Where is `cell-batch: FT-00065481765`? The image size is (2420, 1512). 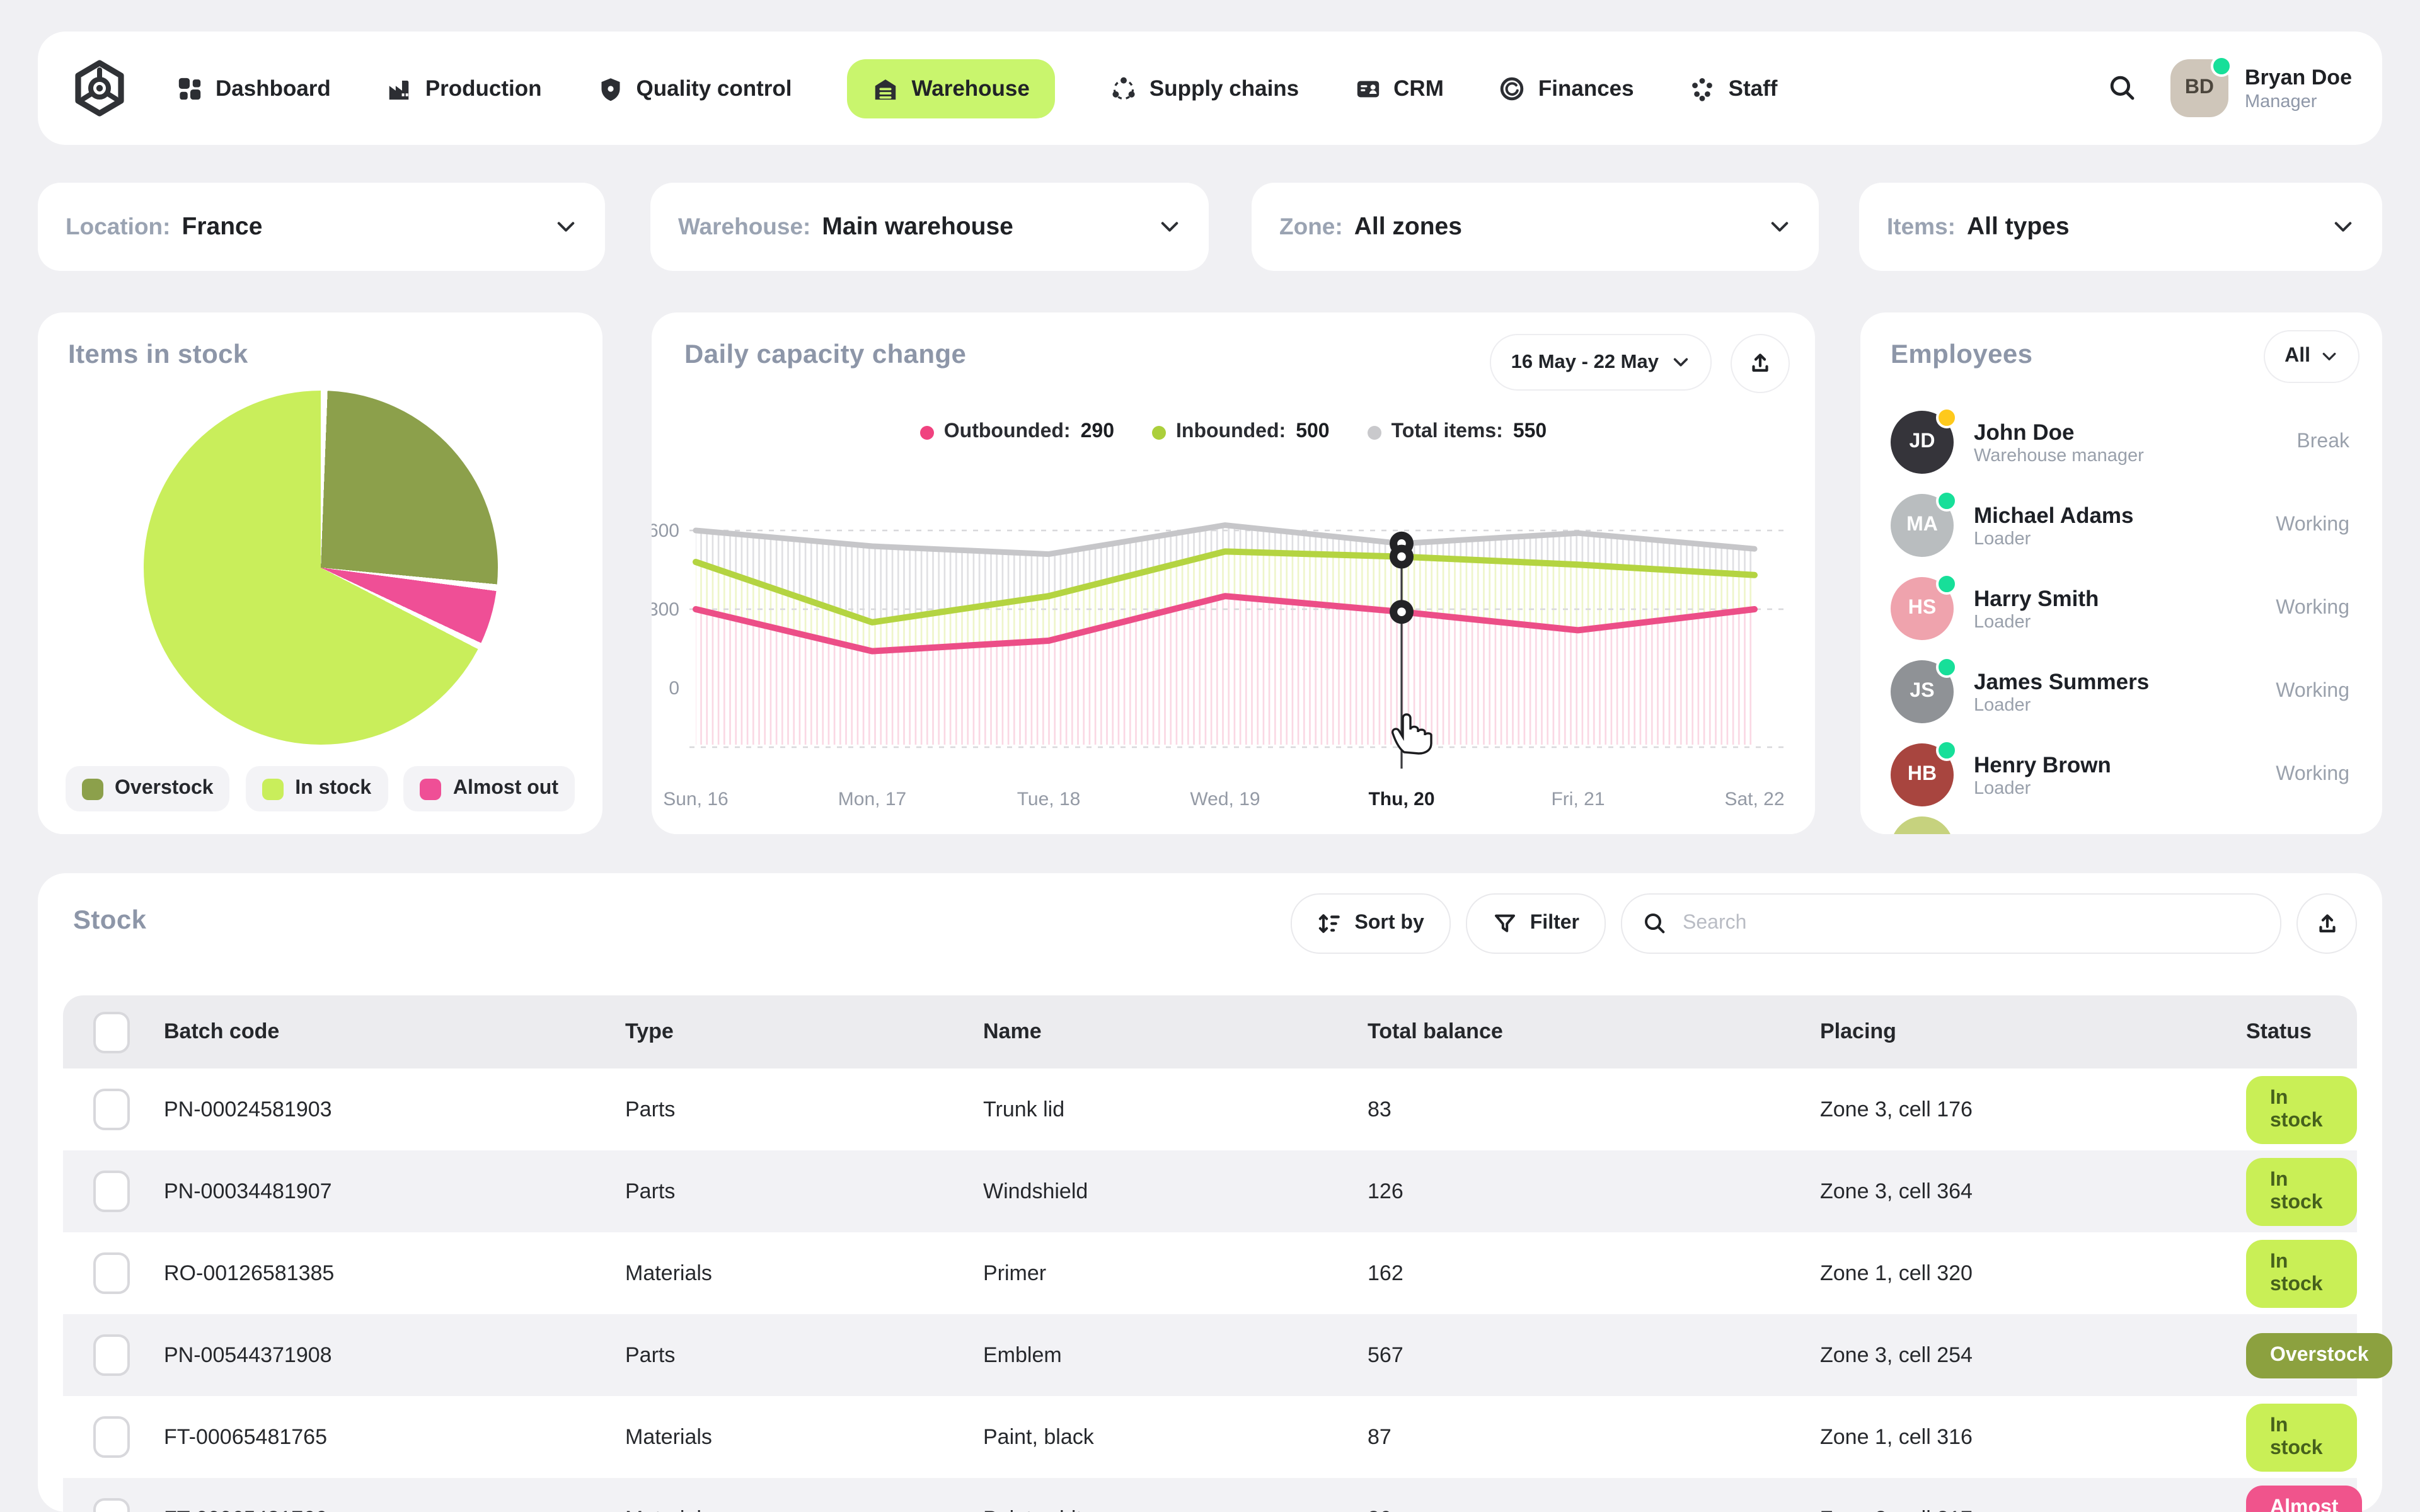
cell-batch: FT-00065481765 is located at coordinates (246, 1436).